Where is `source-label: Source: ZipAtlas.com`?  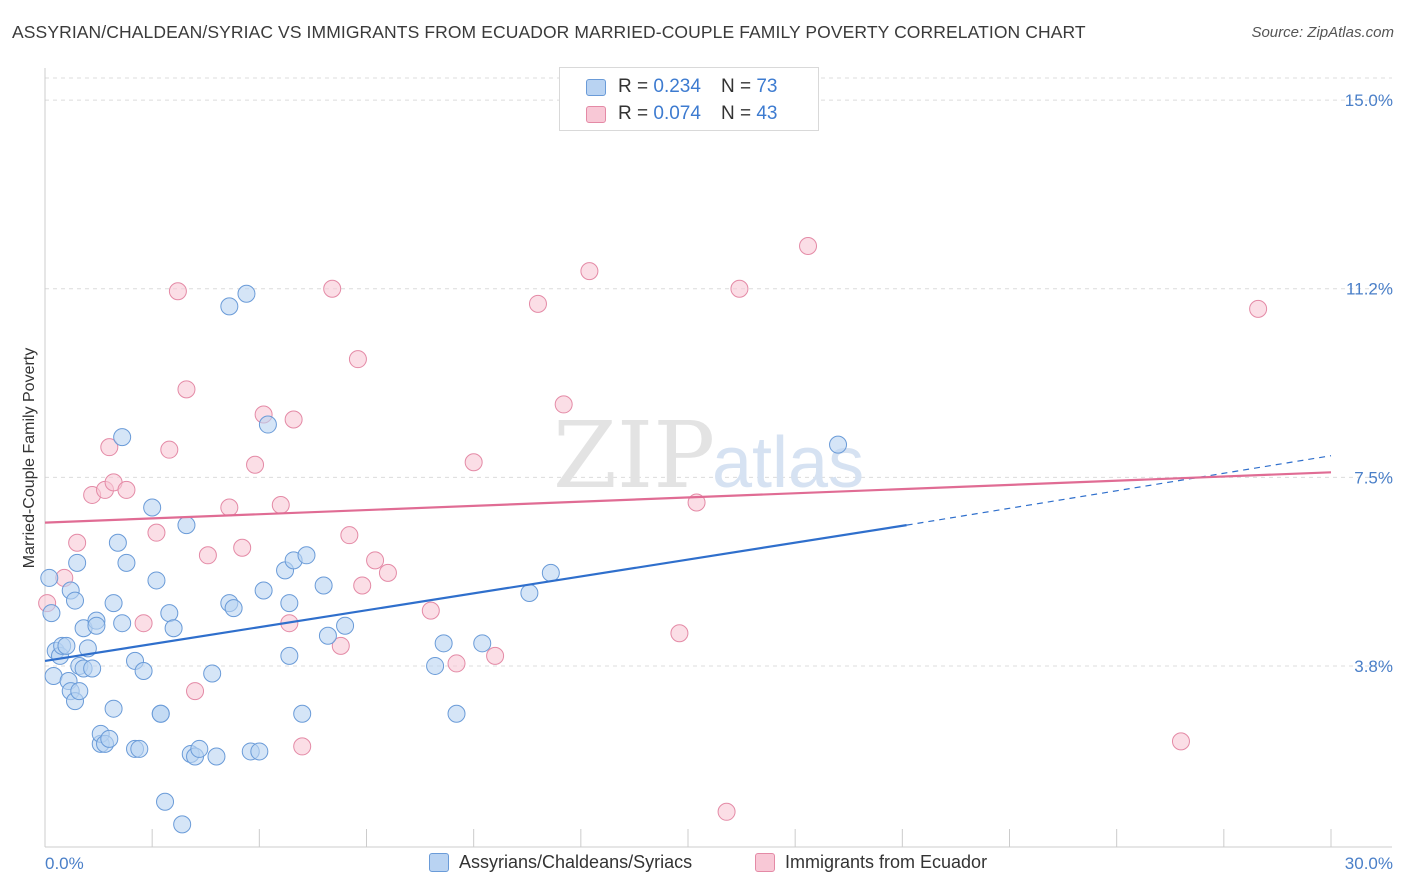
source-label: Source: ZipAtlas.com is located at coordinates (1322, 32).